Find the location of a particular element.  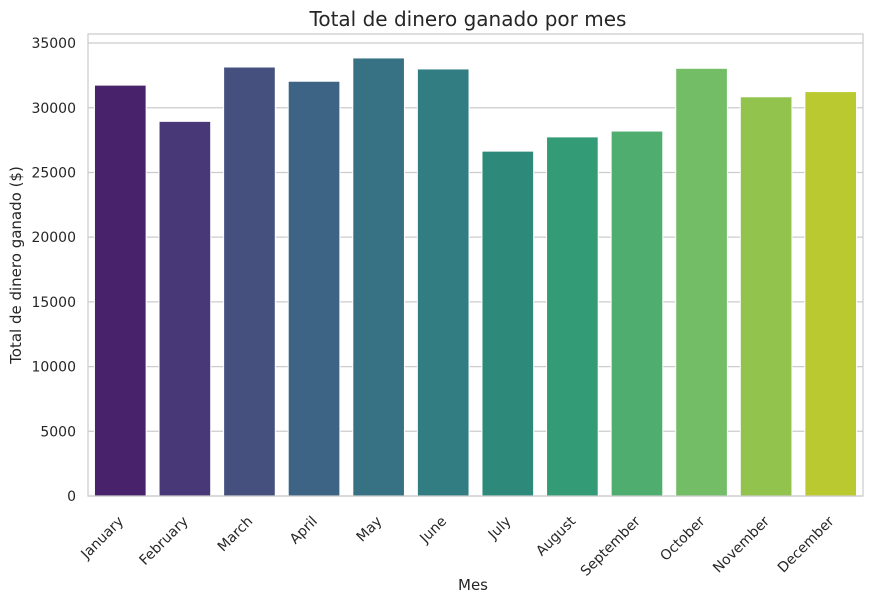

bar-march is located at coordinates (249, 281).